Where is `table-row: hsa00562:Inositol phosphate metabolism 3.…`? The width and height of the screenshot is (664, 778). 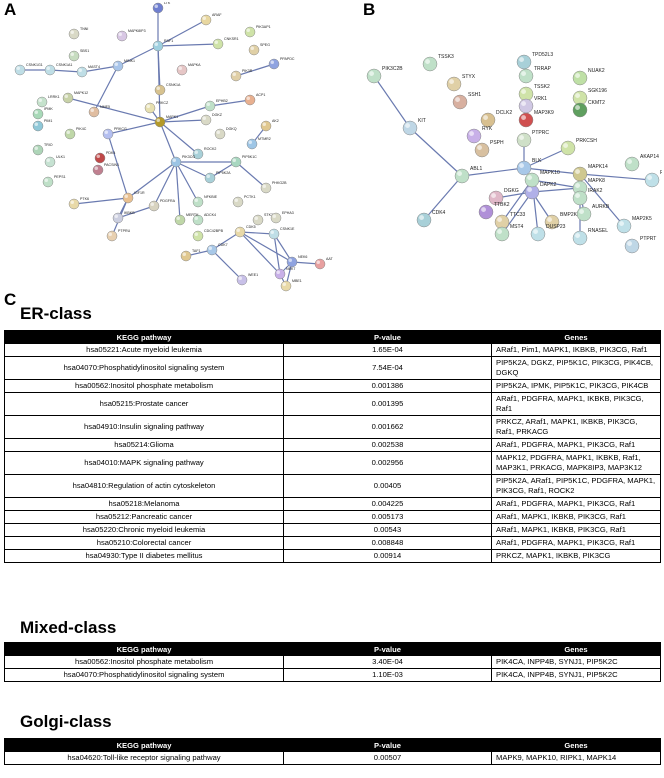
table-row: hsa00562:Inositol phosphate metabolism 3.… is located at coordinates (332, 662).